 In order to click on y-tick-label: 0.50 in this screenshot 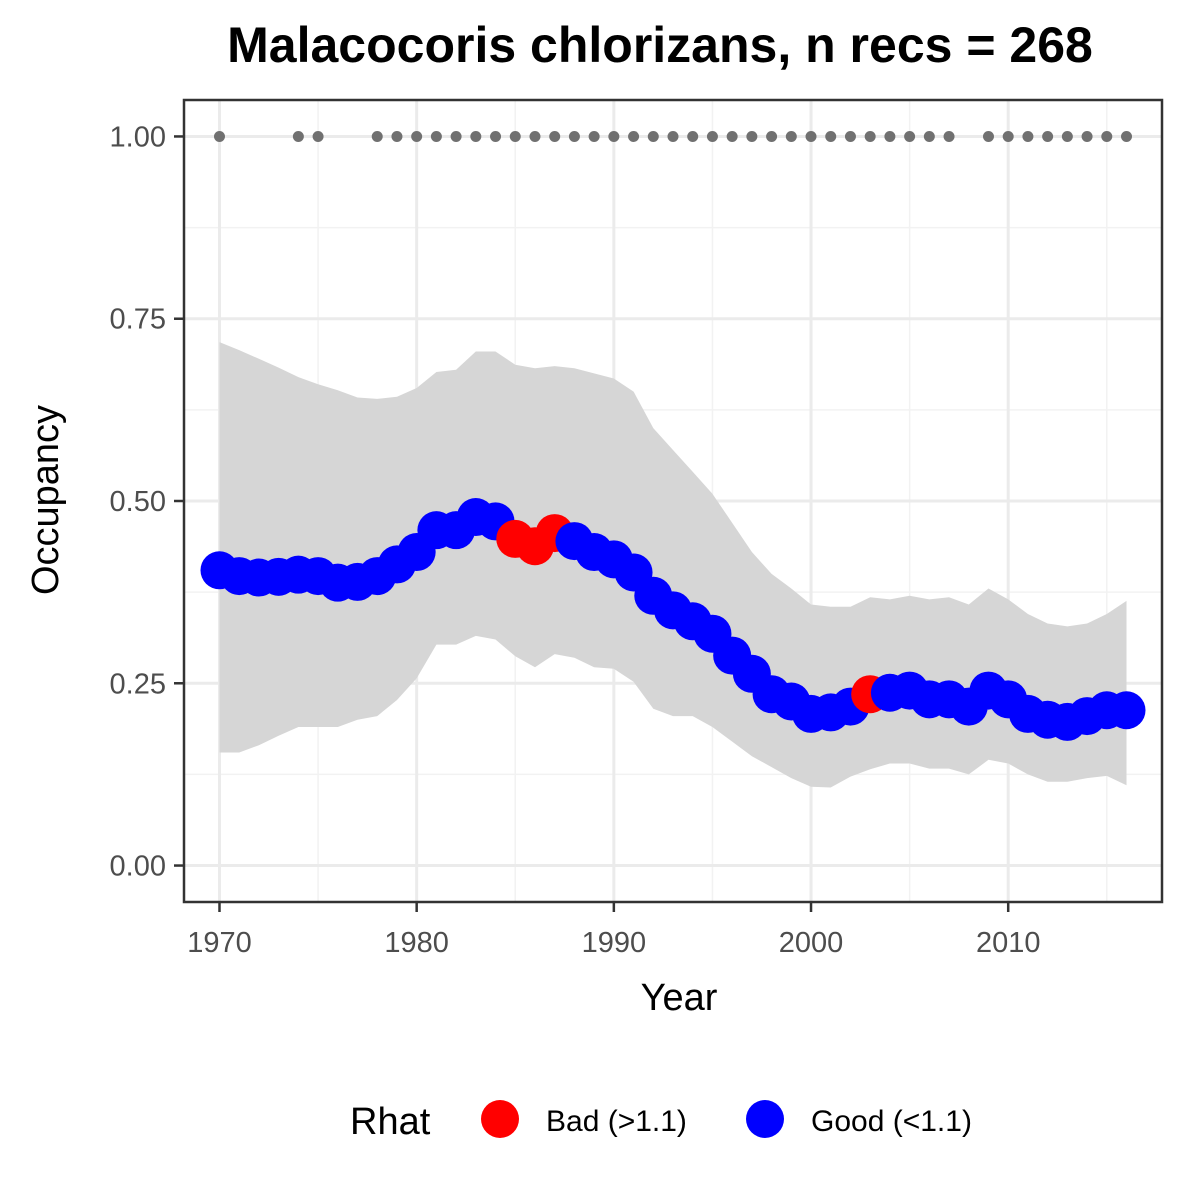, I will do `click(138, 502)`.